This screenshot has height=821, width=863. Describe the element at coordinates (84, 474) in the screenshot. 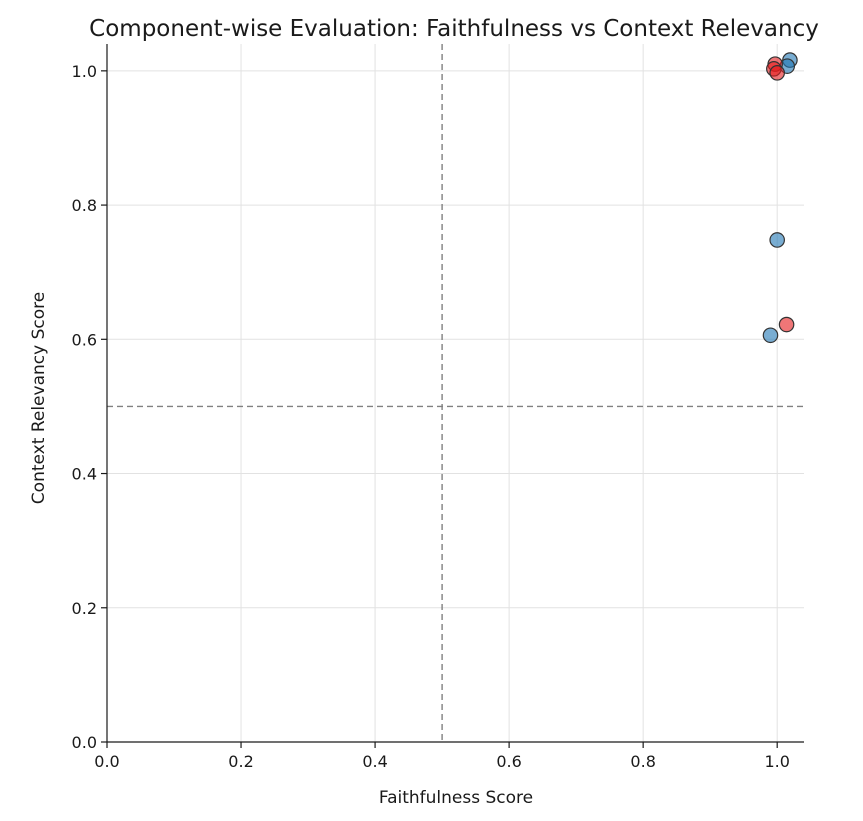

I see `y-tick-label: 0.4` at that location.